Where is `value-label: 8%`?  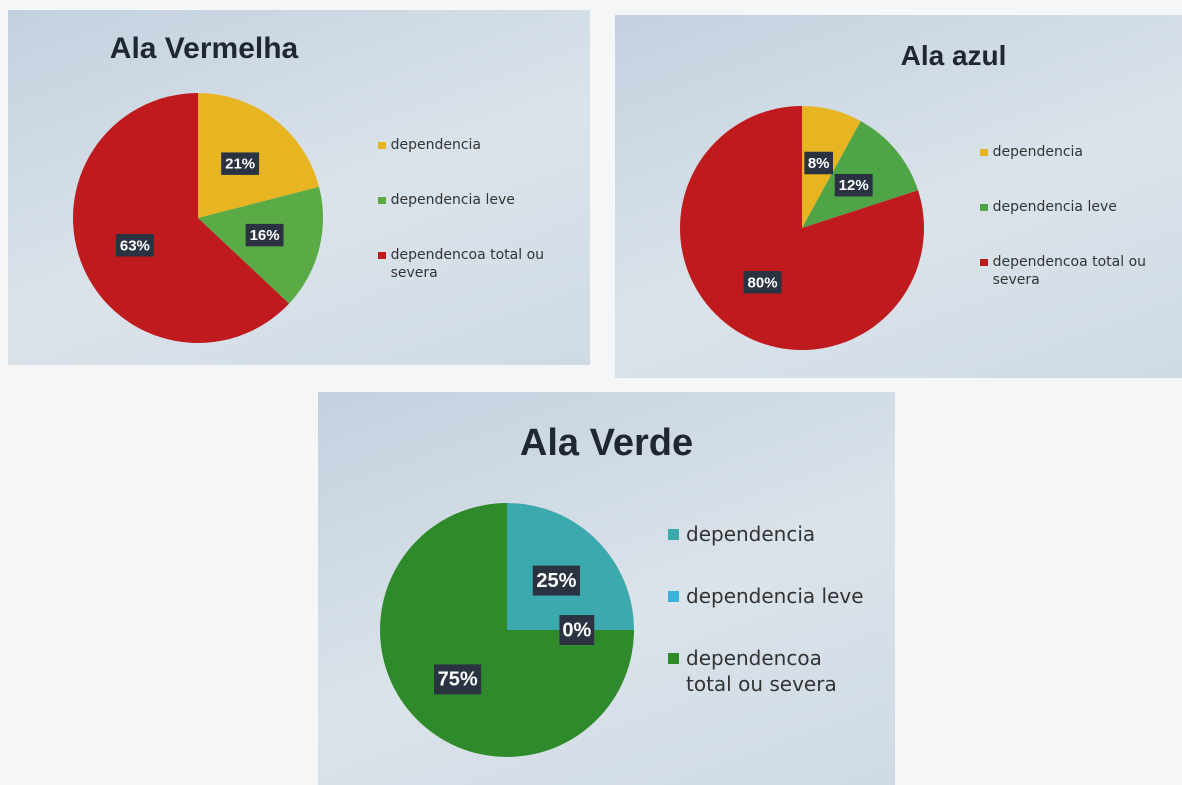
value-label: 8% is located at coordinates (819, 163).